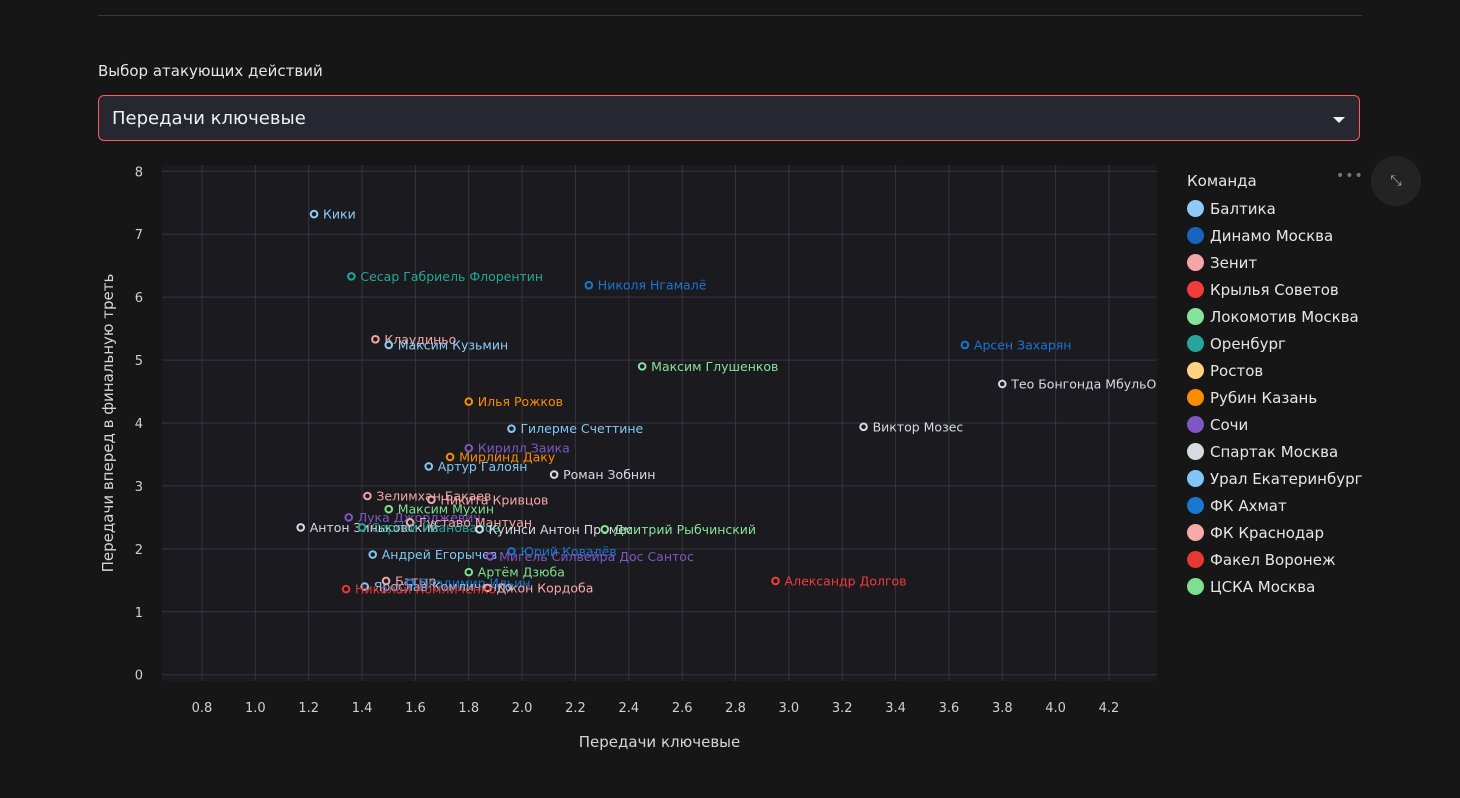 The width and height of the screenshot is (1460, 798). I want to click on legend-item: ФК Ахмат, so click(1275, 505).